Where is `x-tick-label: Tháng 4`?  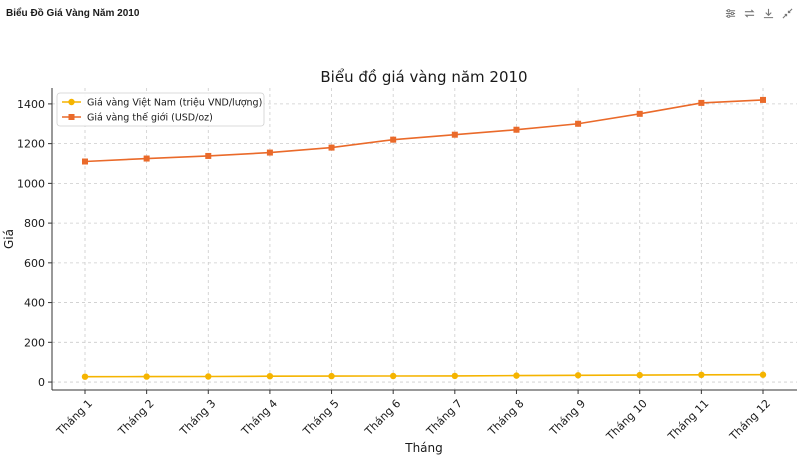
x-tick-label: Tháng 4 is located at coordinates (259, 418).